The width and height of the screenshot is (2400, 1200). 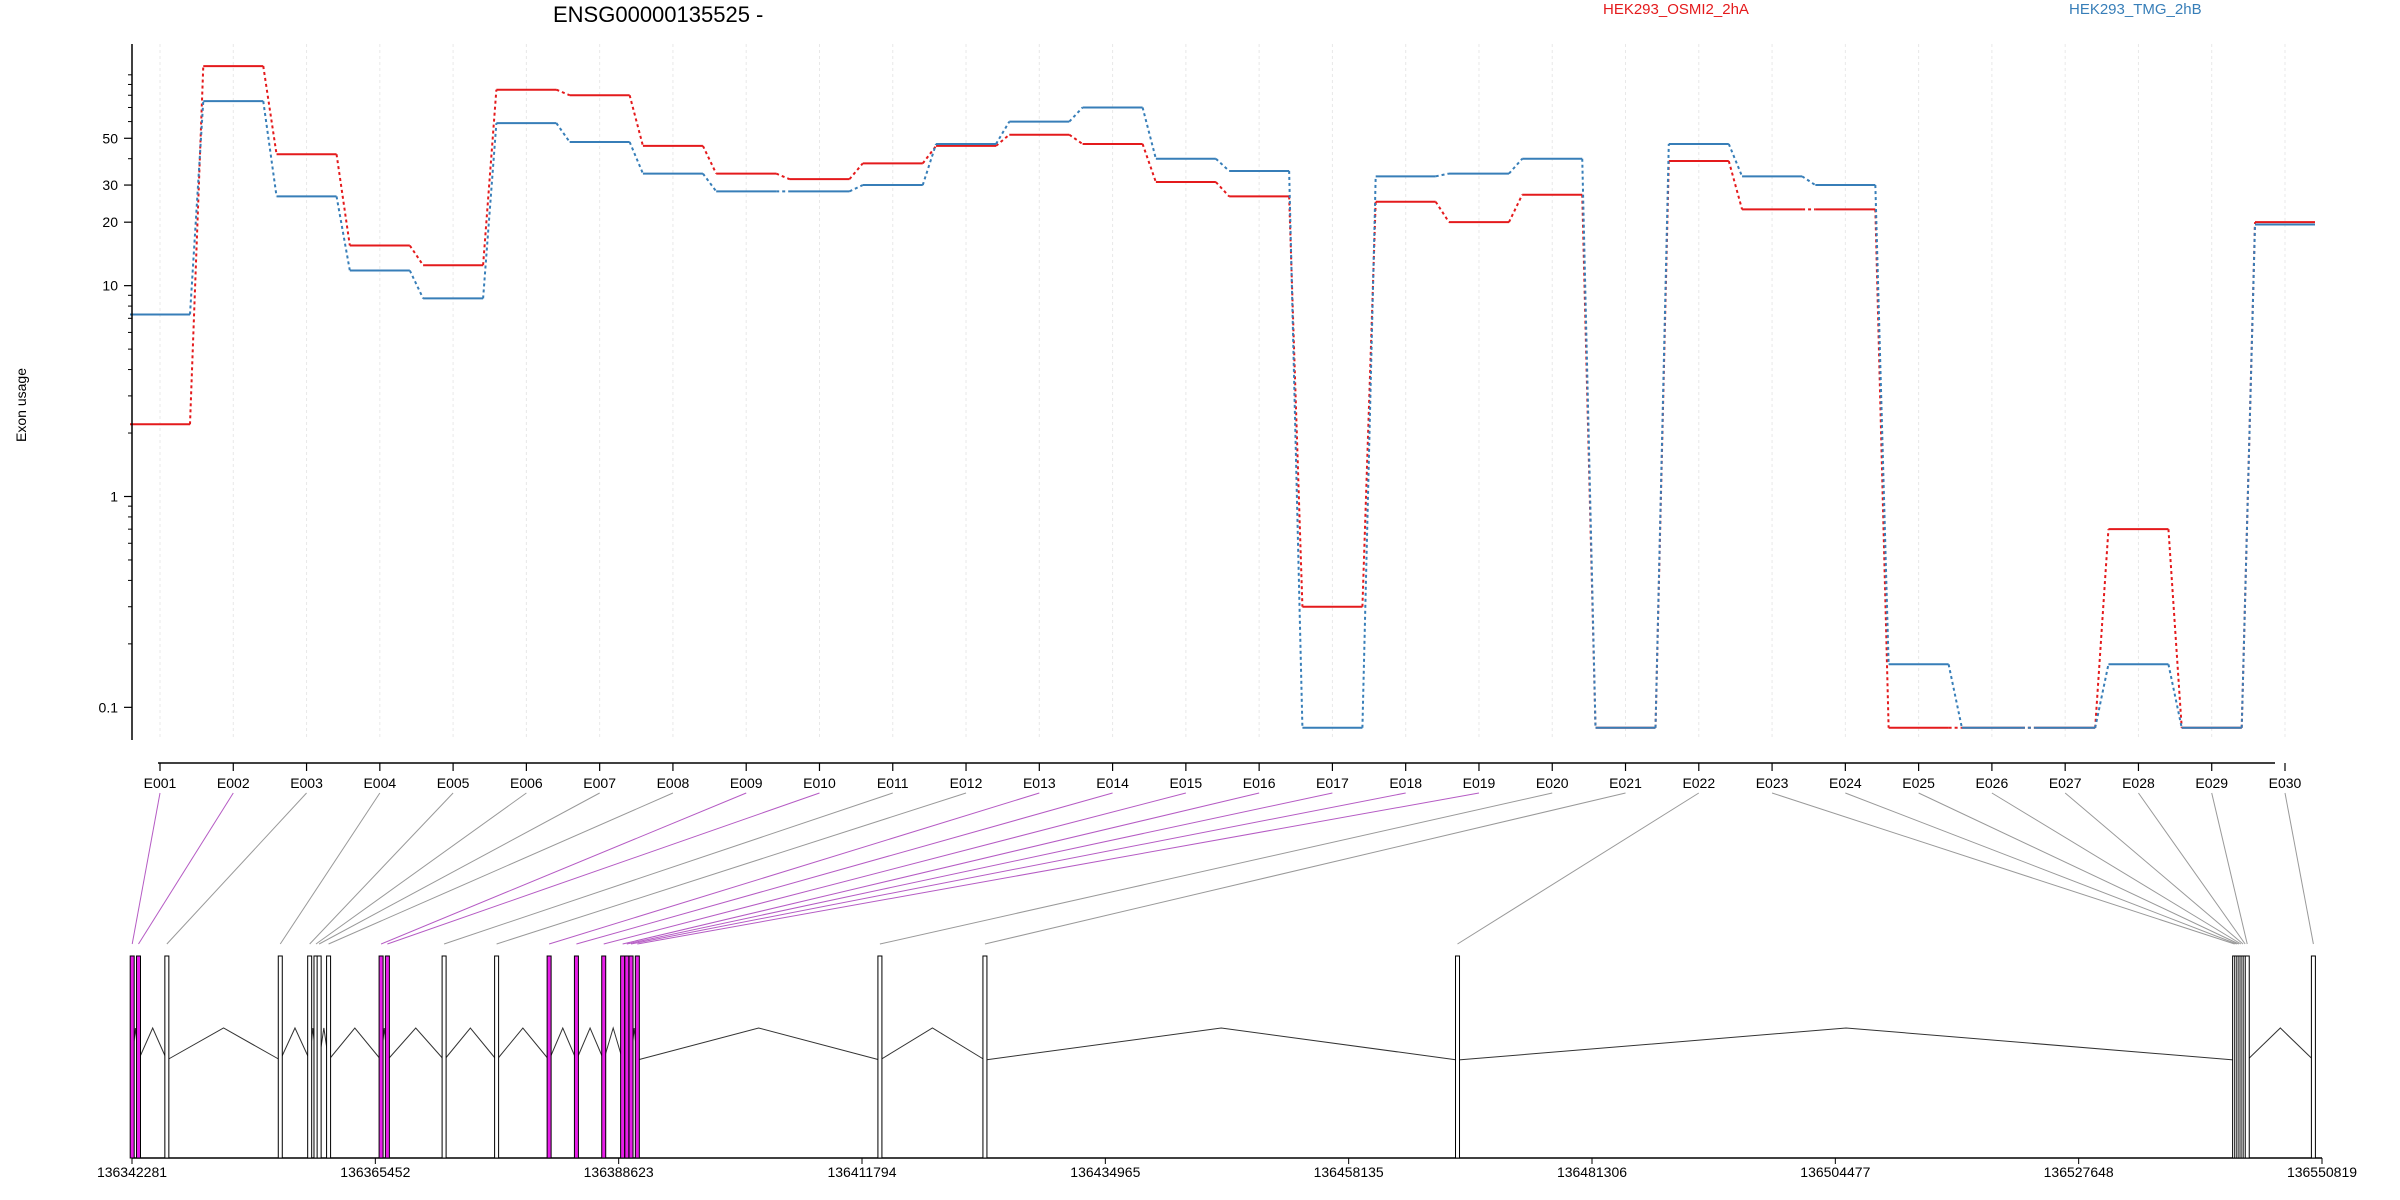 I want to click on x-tick-label: E027, so click(x=2065, y=783).